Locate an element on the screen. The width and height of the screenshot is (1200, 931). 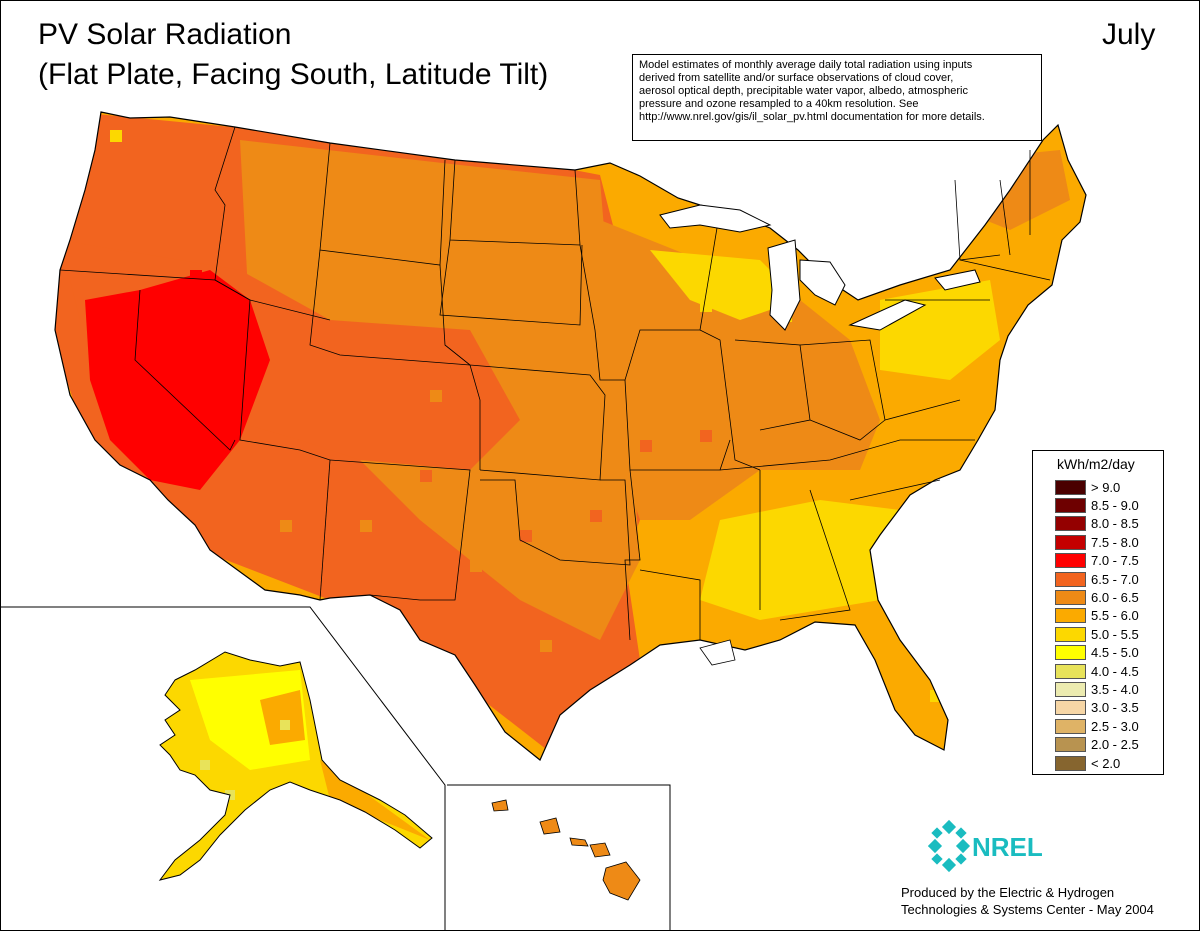
legend-item: 4.0 - 4.5 is located at coordinates (1097, 671).